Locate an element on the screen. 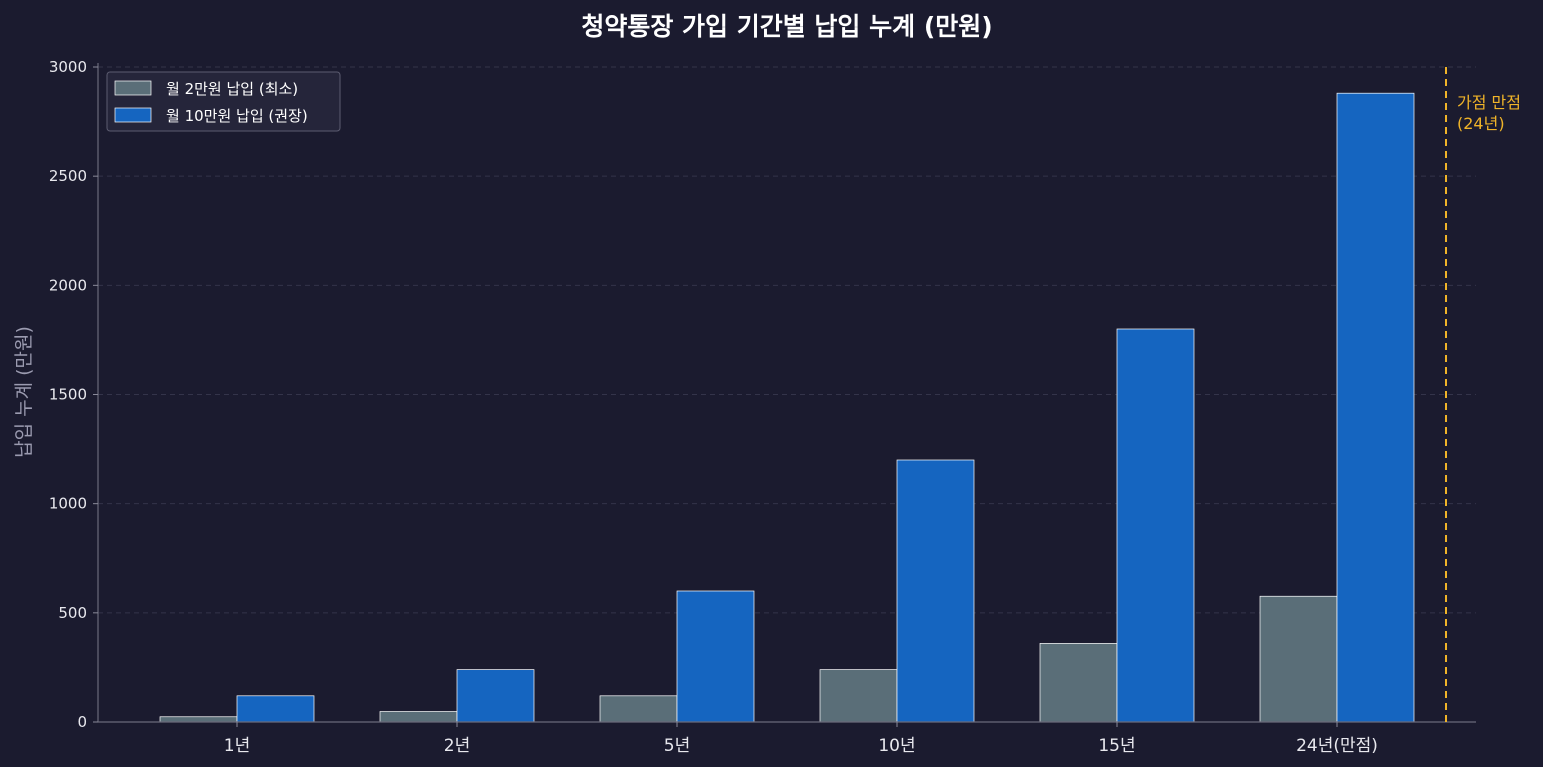  x-axis-ticks: 1년 2년 5년 10년 15년 24년(만점) is located at coordinates (801, 739).